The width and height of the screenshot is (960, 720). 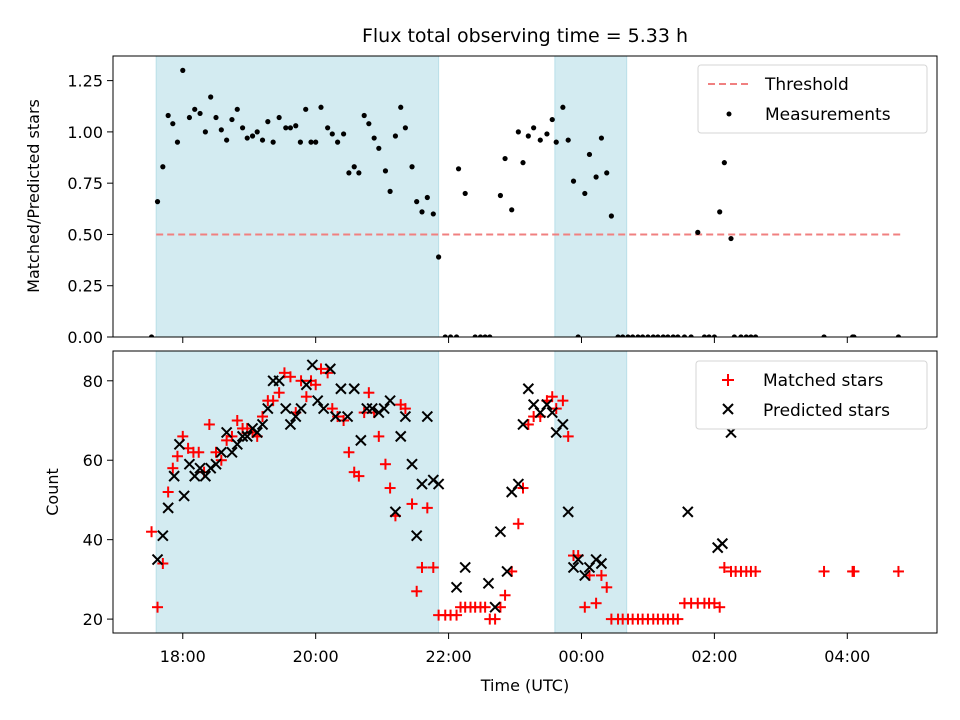 I want to click on y-tick-label: 0.75, so click(x=85, y=183).